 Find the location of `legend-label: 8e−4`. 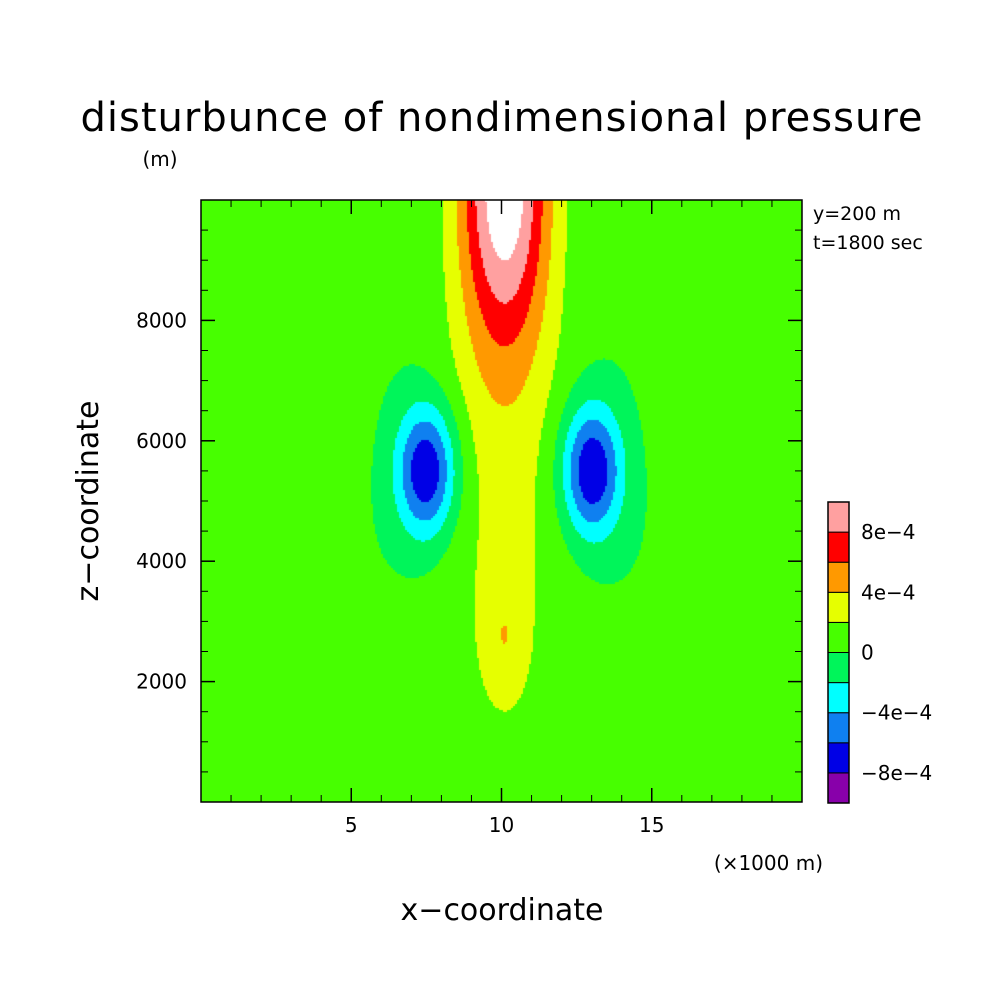

legend-label: 8e−4 is located at coordinates (888, 532).